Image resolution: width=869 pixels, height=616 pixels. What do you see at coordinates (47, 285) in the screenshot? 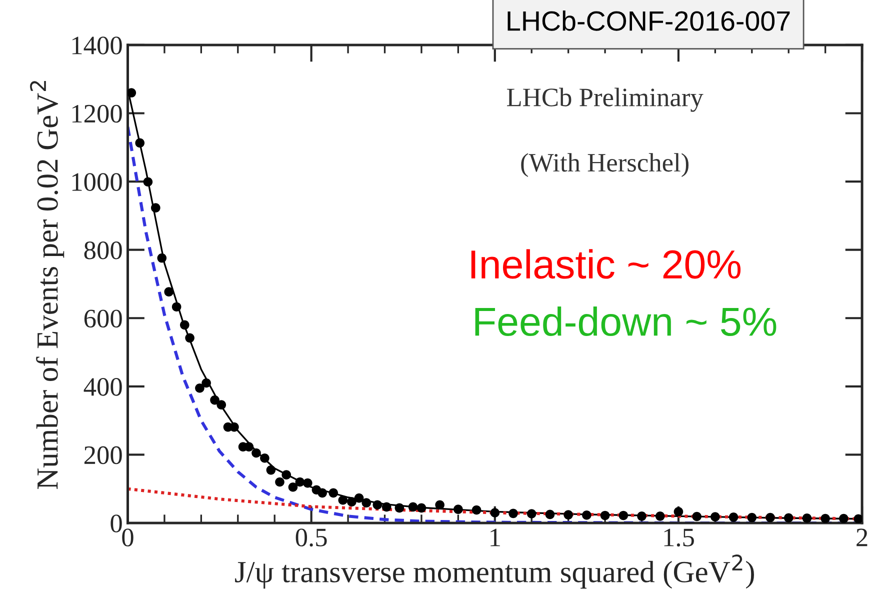
I see `y-axis-title: Number of Events per 0.02 GeV$^{2}$` at bounding box center [47, 285].